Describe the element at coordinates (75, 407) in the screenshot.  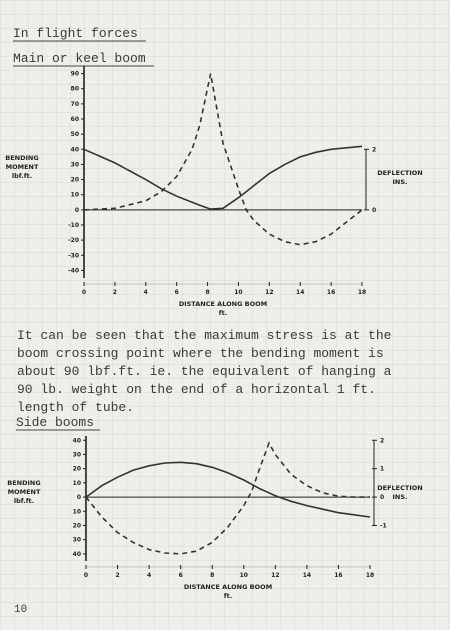
I see `paragraph-line: length of tube.` at that location.